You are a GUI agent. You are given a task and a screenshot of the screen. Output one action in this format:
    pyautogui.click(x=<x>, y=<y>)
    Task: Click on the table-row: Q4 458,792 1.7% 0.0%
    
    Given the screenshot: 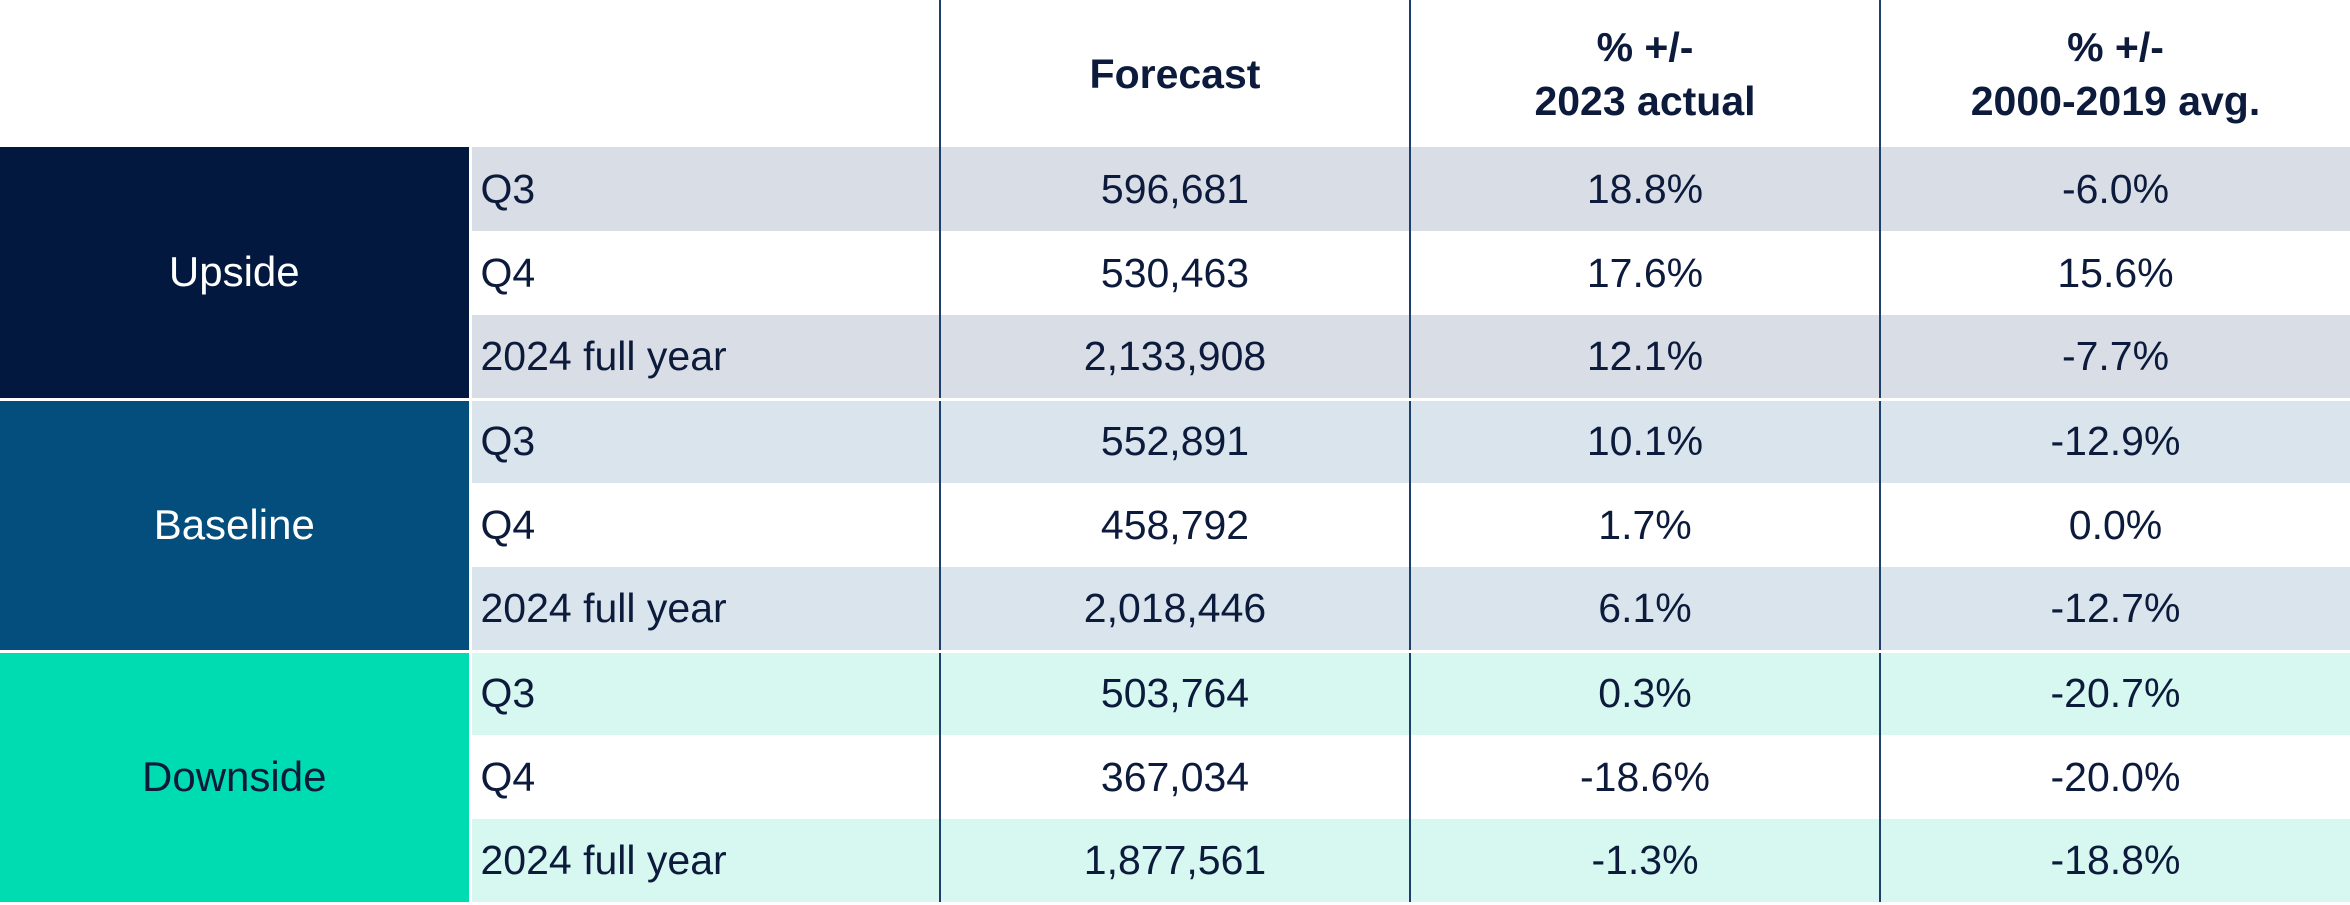 What is the action you would take?
    pyautogui.click(x=1175, y=525)
    